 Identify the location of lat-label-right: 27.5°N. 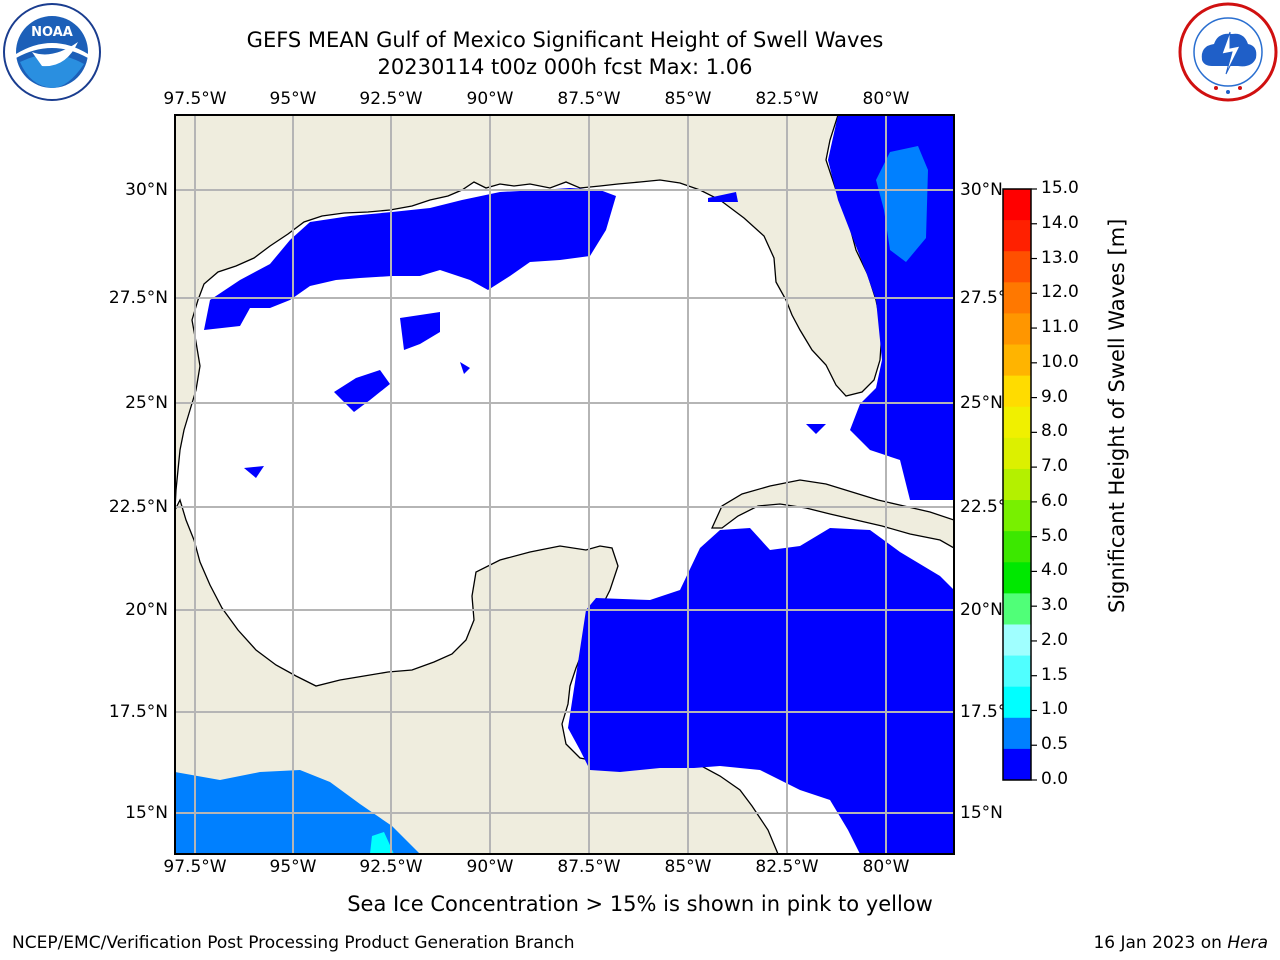
(981, 298).